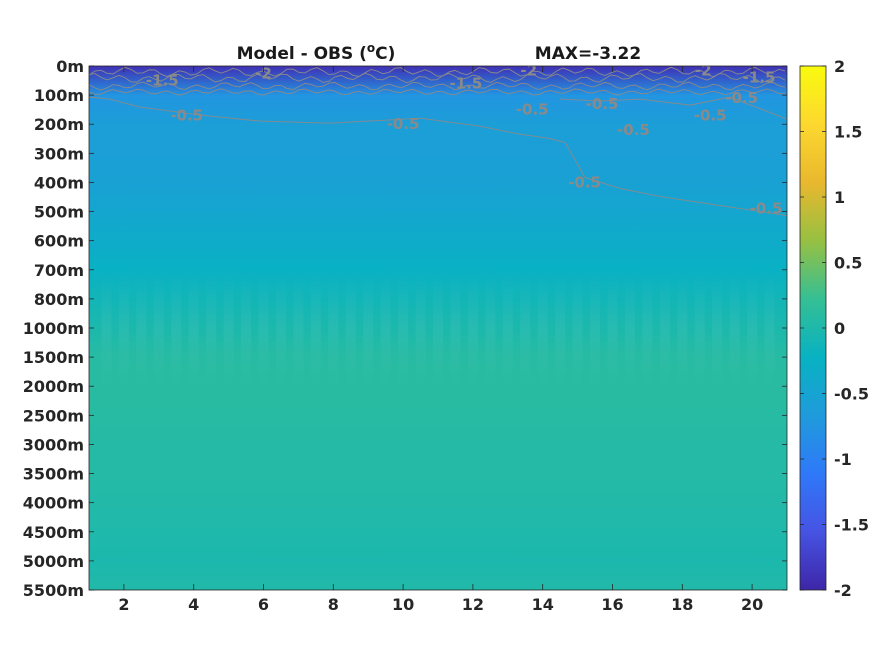 The image size is (875, 656). Describe the element at coordinates (839, 328) in the screenshot. I see `colorbar-tick-label: 0` at that location.